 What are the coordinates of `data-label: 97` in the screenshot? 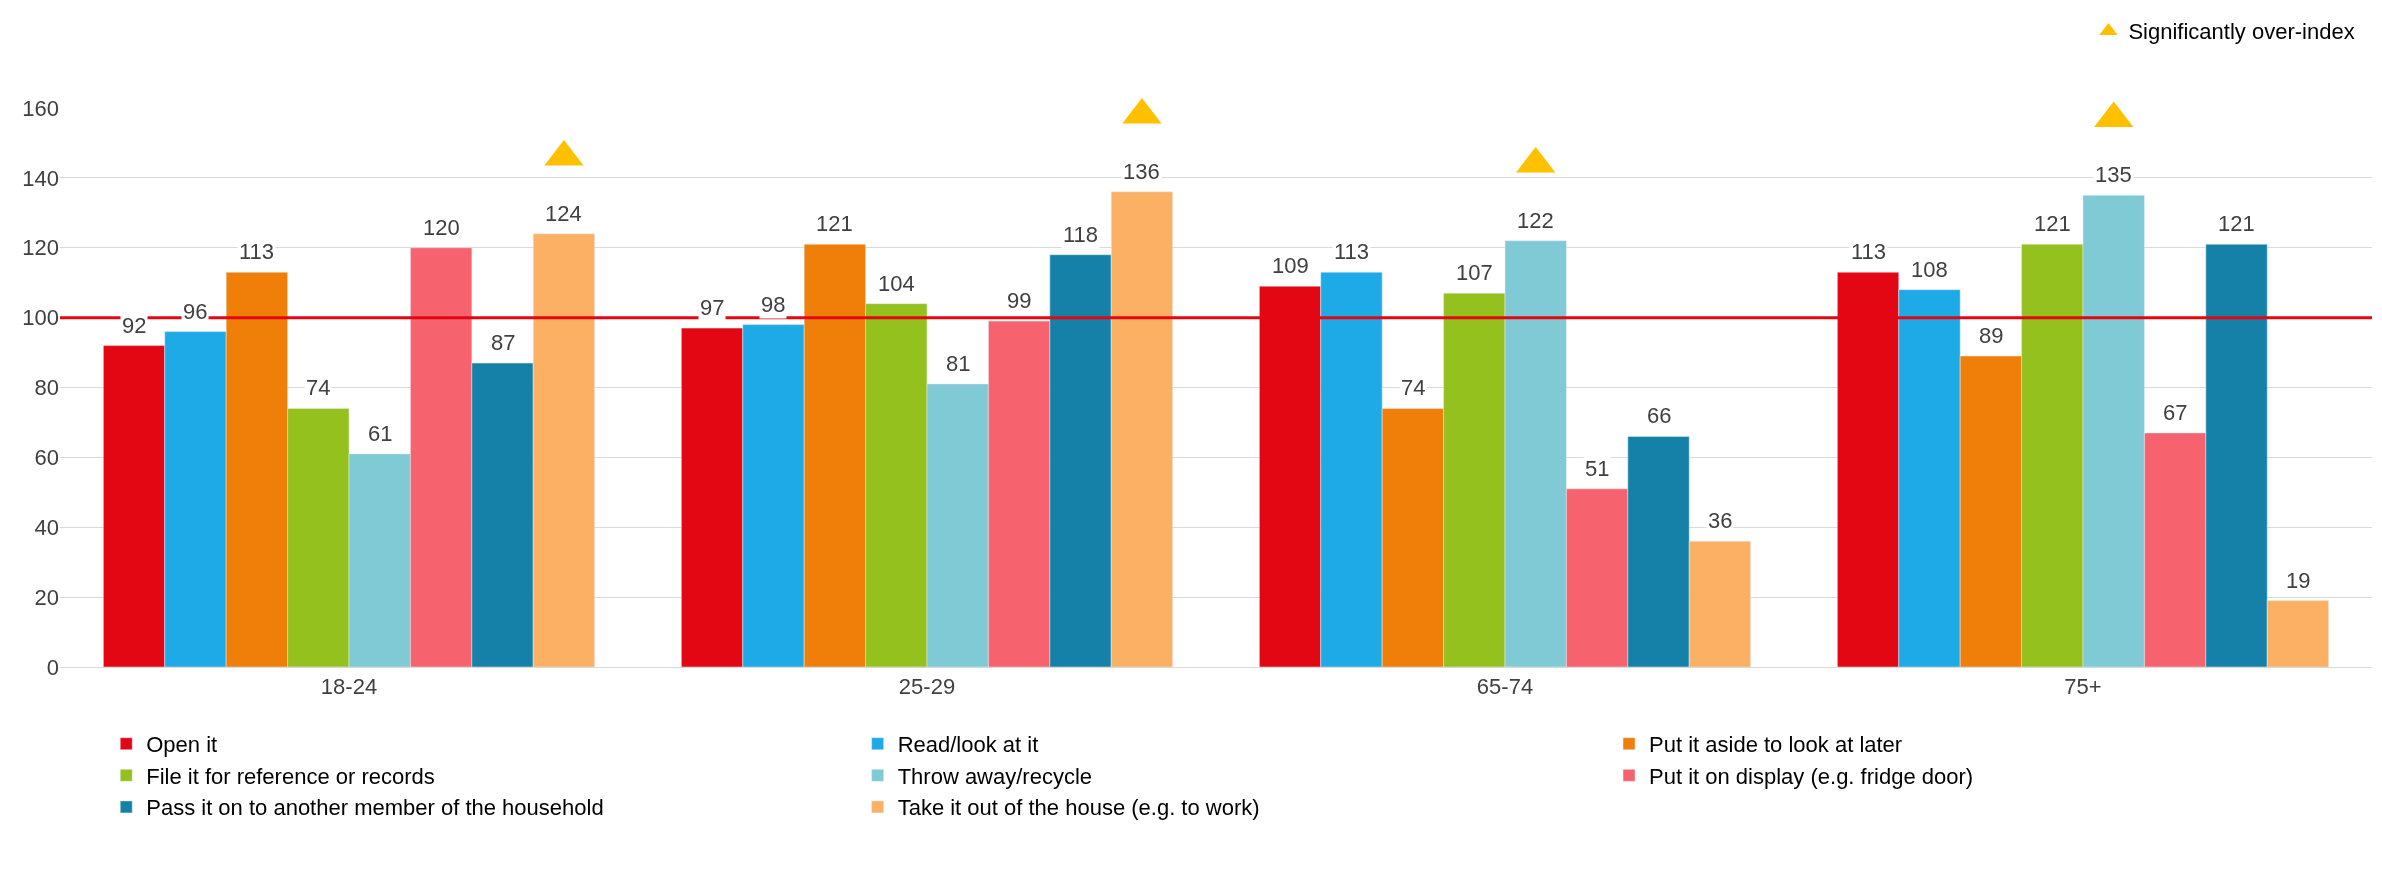 It's located at (712, 307).